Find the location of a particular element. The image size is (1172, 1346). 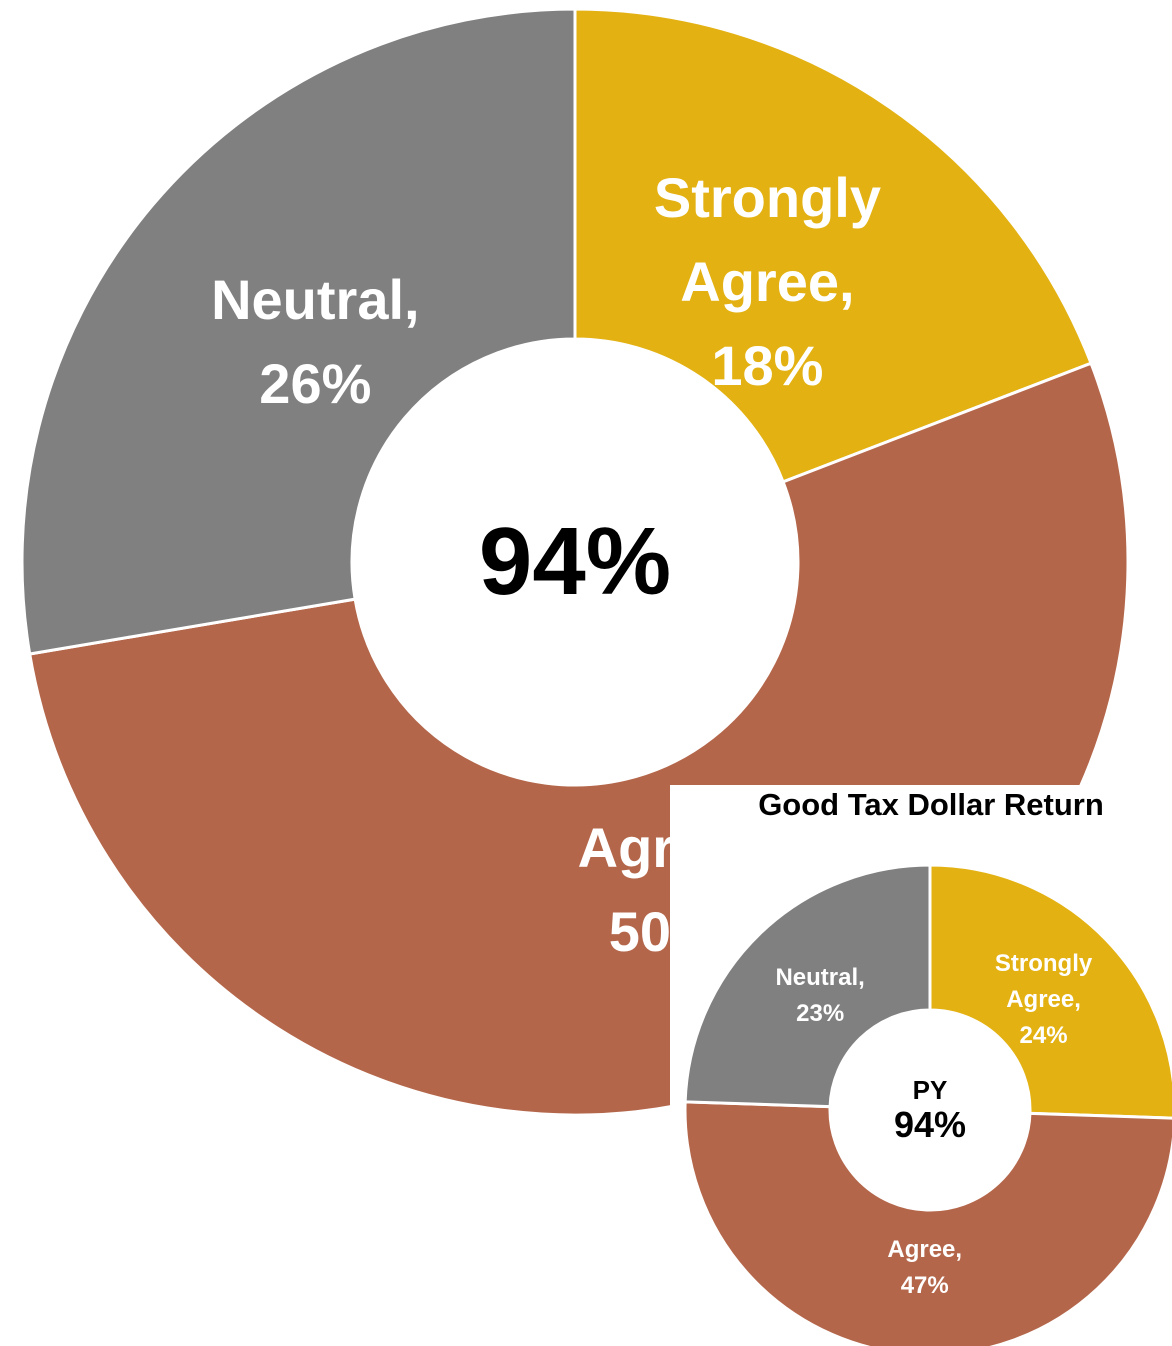

center-label: PY 94% is located at coordinates (930, 1110).